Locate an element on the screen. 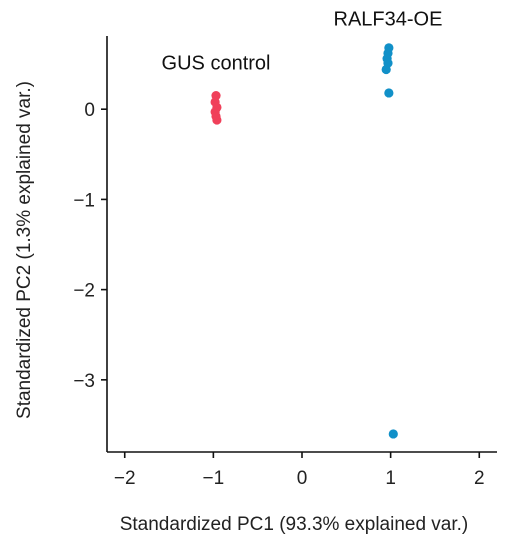 This screenshot has width=526, height=550. annotations: GUS control RALF34-OE is located at coordinates (302, 41).